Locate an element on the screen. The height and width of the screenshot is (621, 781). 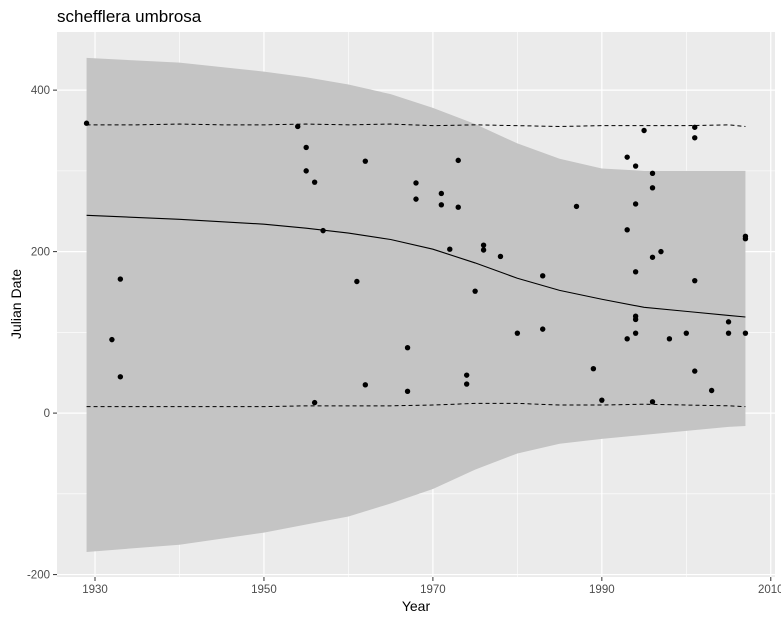
y-tick-label: 400 is located at coordinates (40, 91).